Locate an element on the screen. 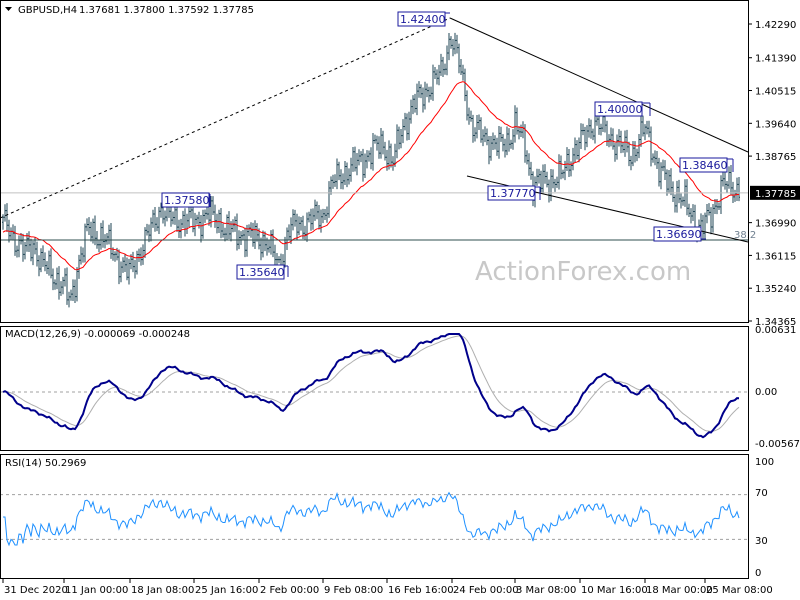 The image size is (800, 600). price-axis-label: 1.40515 is located at coordinates (775, 92).